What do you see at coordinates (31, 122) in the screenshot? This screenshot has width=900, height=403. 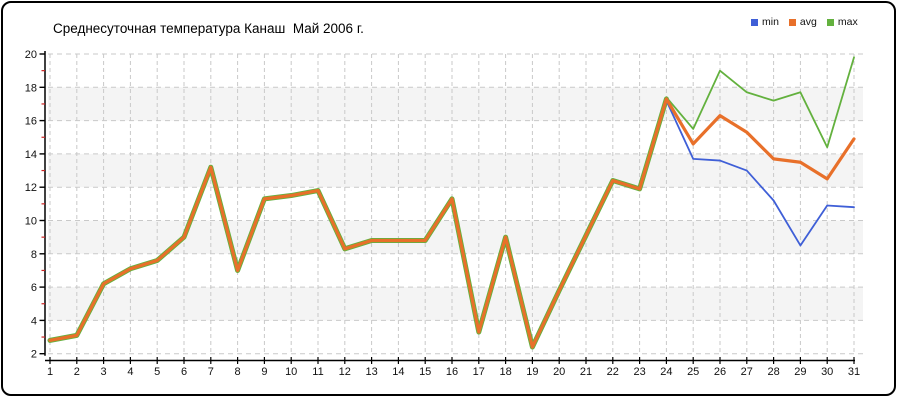 I see `y-tick-label: 16` at bounding box center [31, 122].